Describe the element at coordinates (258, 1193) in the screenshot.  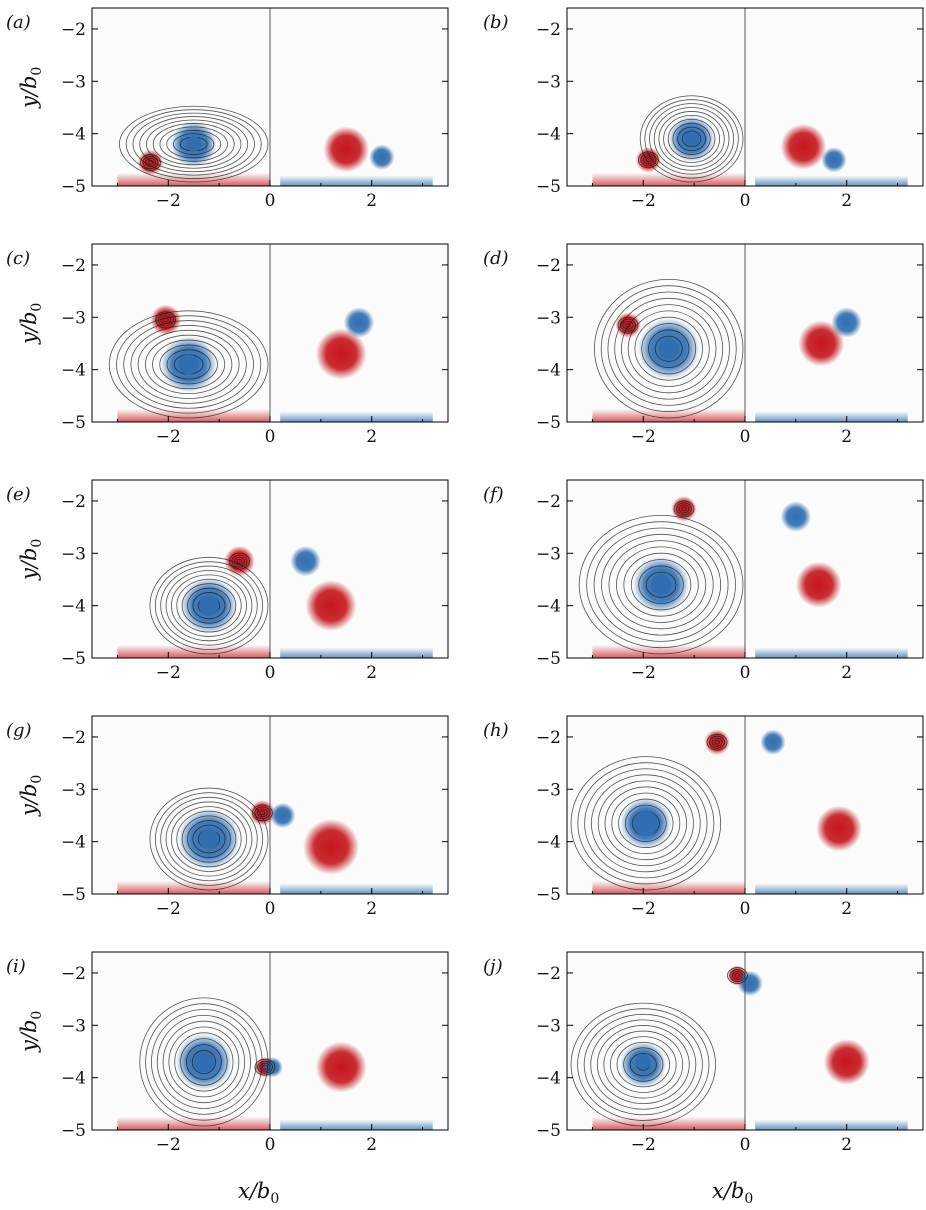
I see `x-axis-label-left: x/b0` at that location.